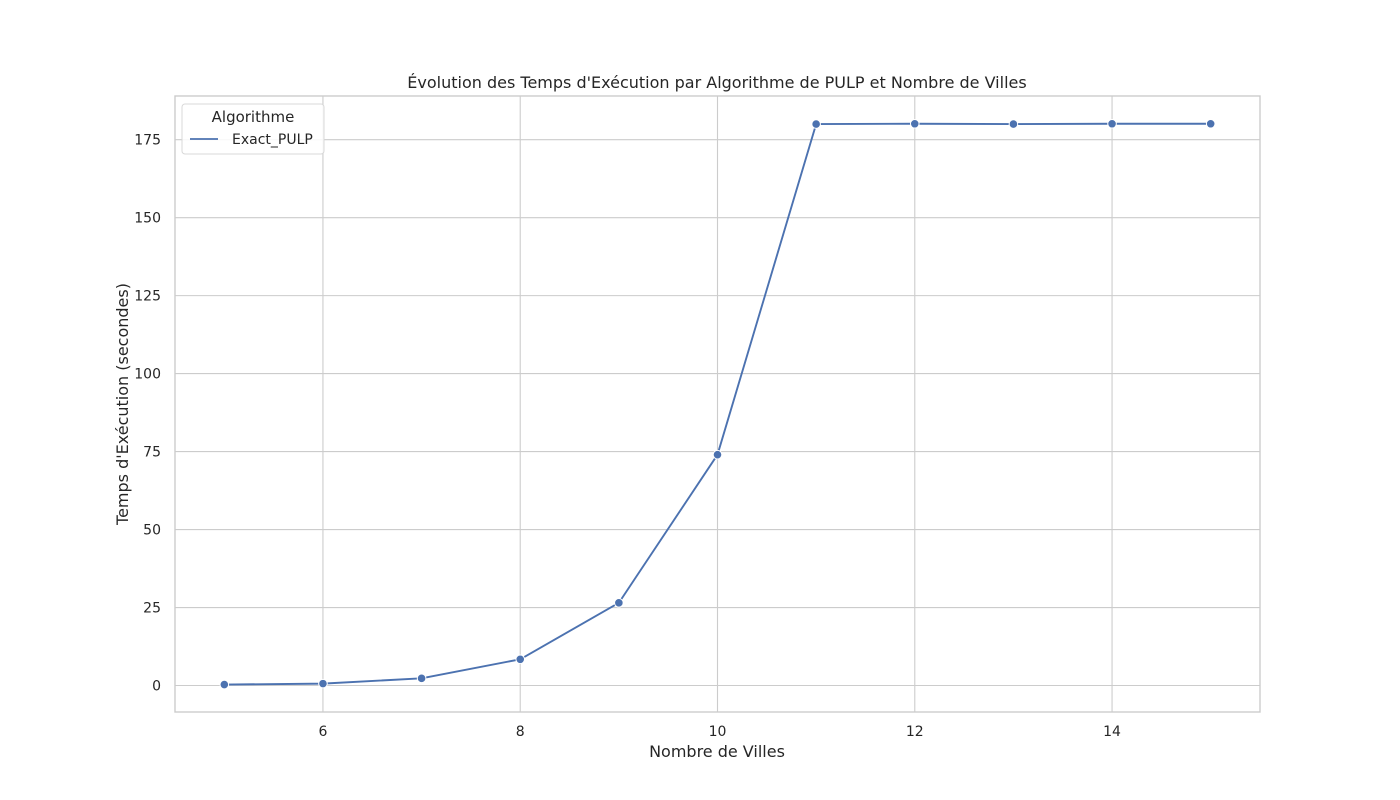 This screenshot has width=1400, height=800. I want to click on x-tick-label-14: 14, so click(1112, 732).